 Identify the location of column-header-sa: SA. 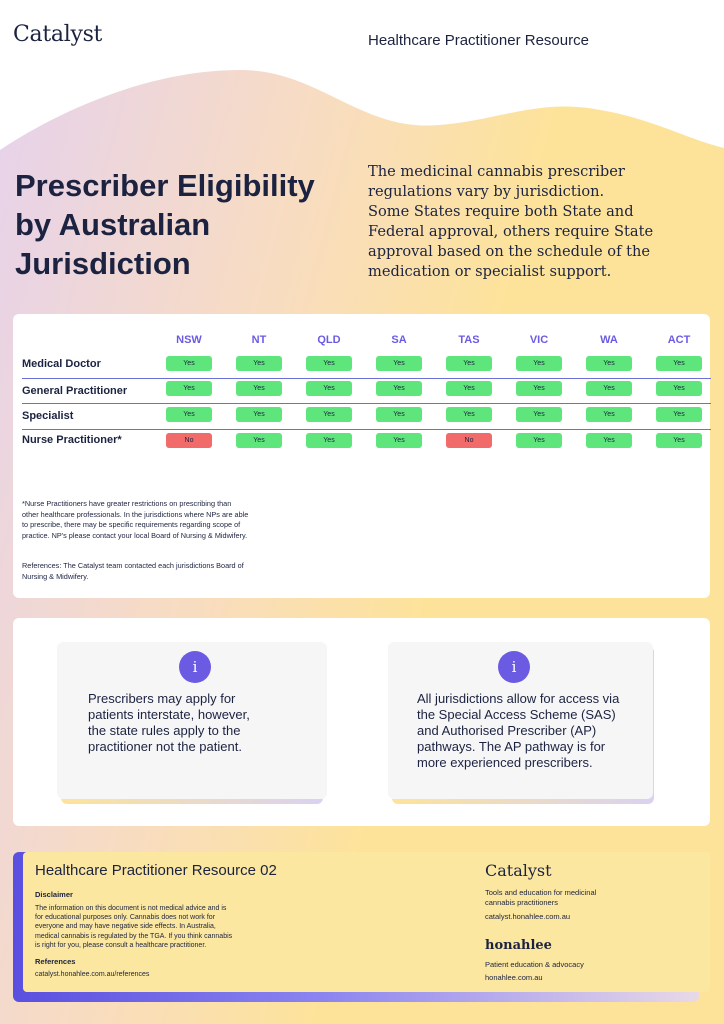
(399, 340).